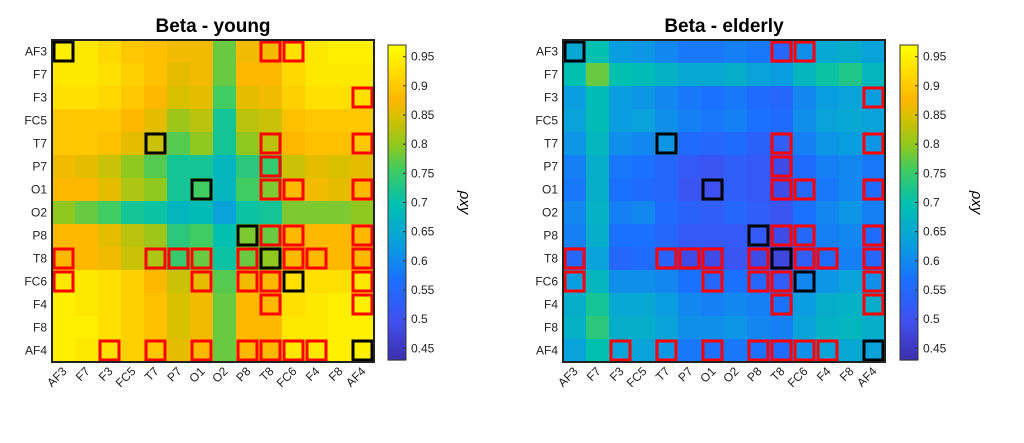 The width and height of the screenshot is (1024, 443). I want to click on y-tick-label: O1, so click(39, 190).